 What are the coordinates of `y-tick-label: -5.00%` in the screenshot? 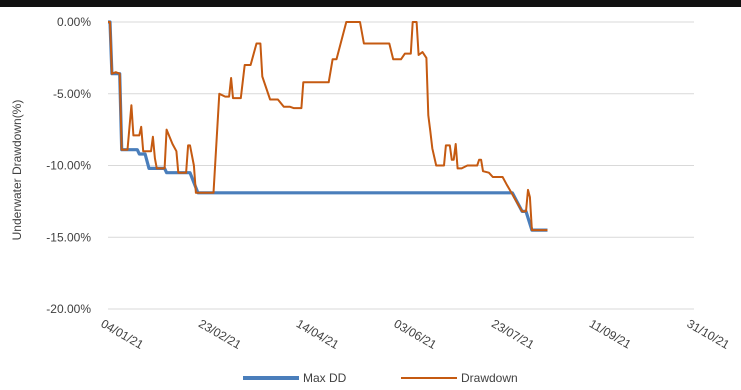 It's located at (72, 94).